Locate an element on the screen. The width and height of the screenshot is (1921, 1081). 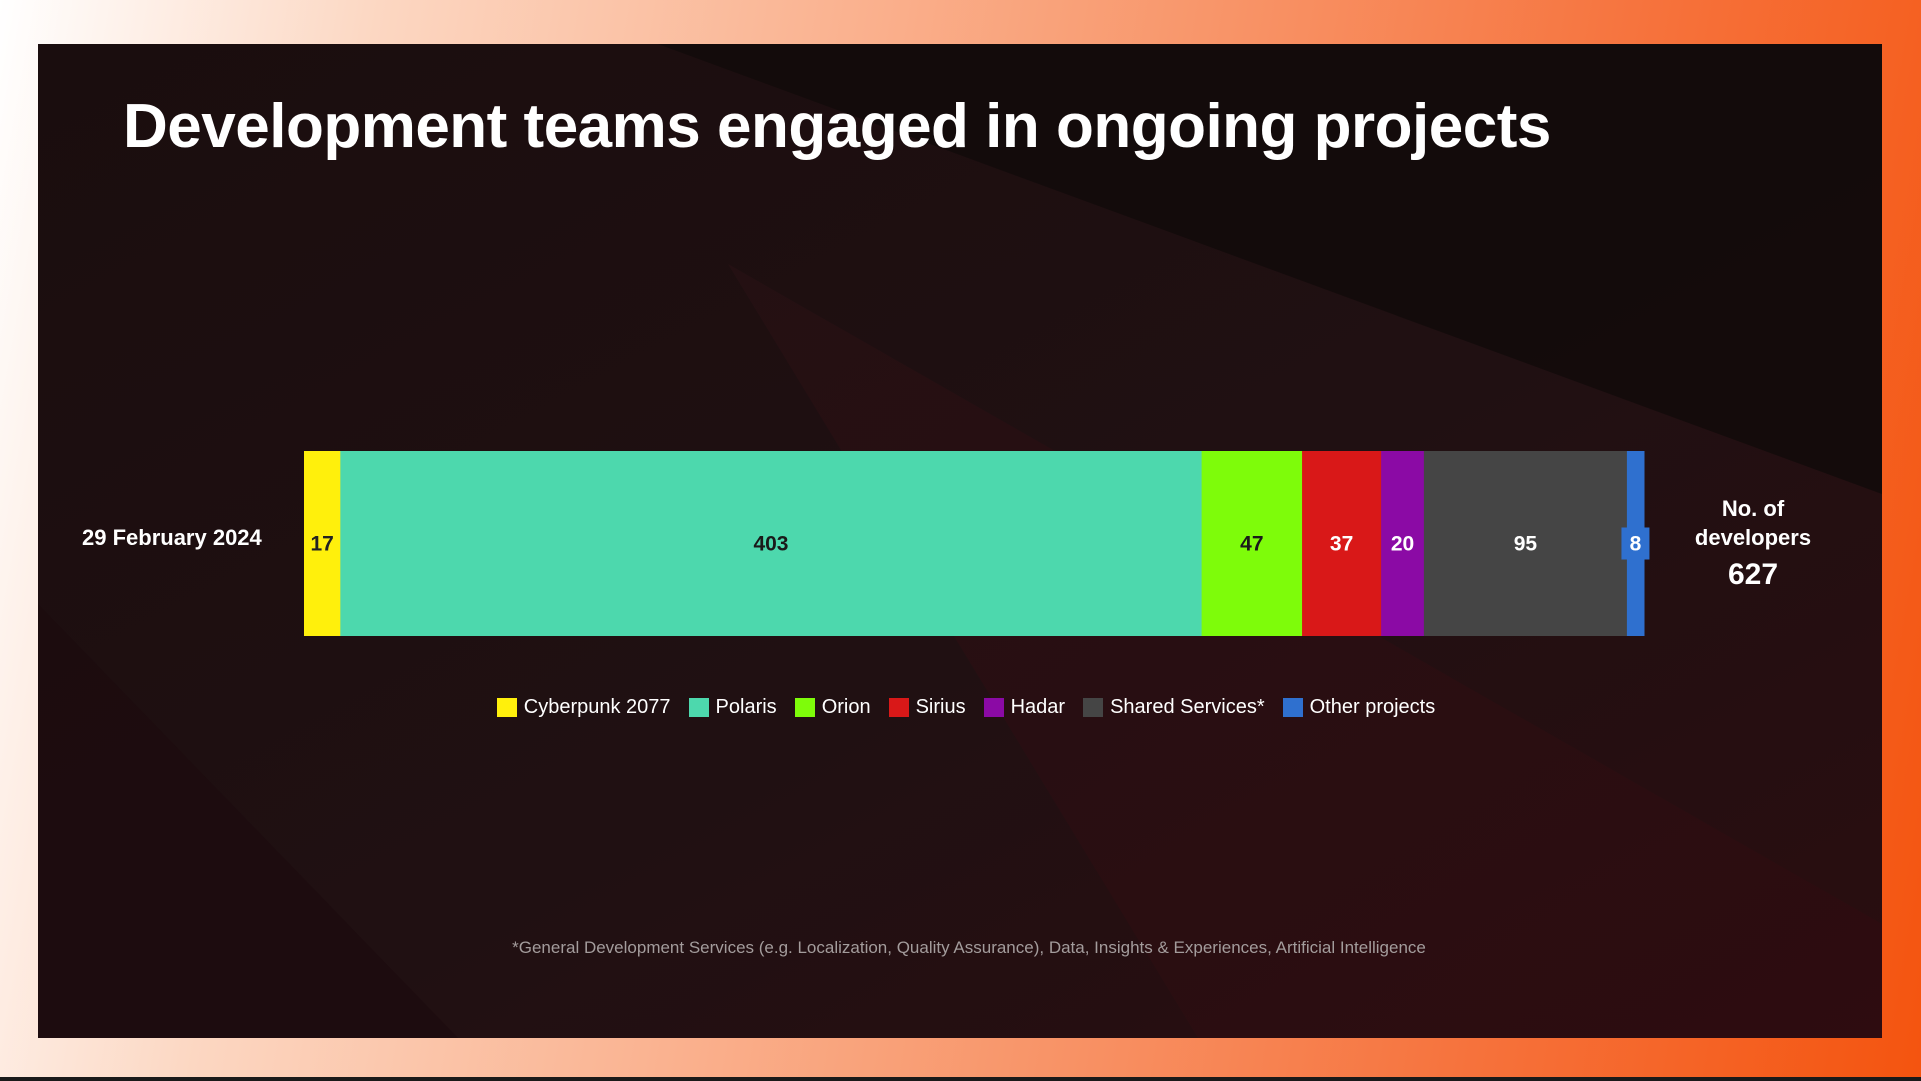
data-label-sirius: 37 is located at coordinates (1341, 544).